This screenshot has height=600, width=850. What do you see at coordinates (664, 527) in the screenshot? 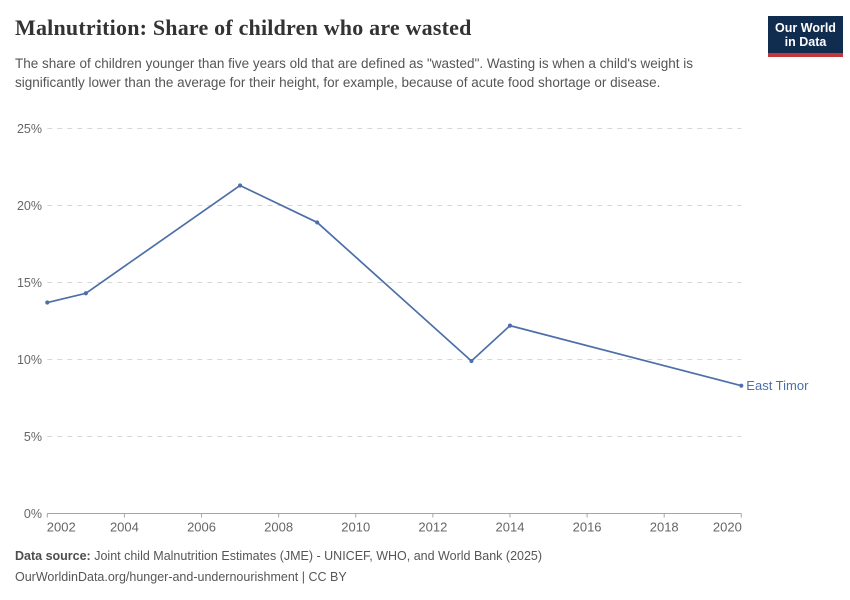
I see `x-axis-tick-label: 2018` at bounding box center [664, 527].